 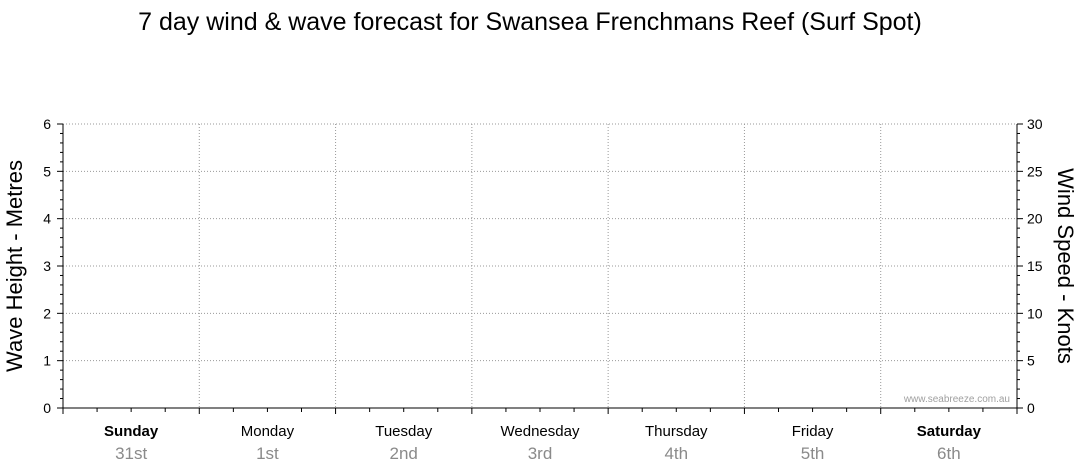 I want to click on right-tick-label: 10, so click(x=1035, y=313).